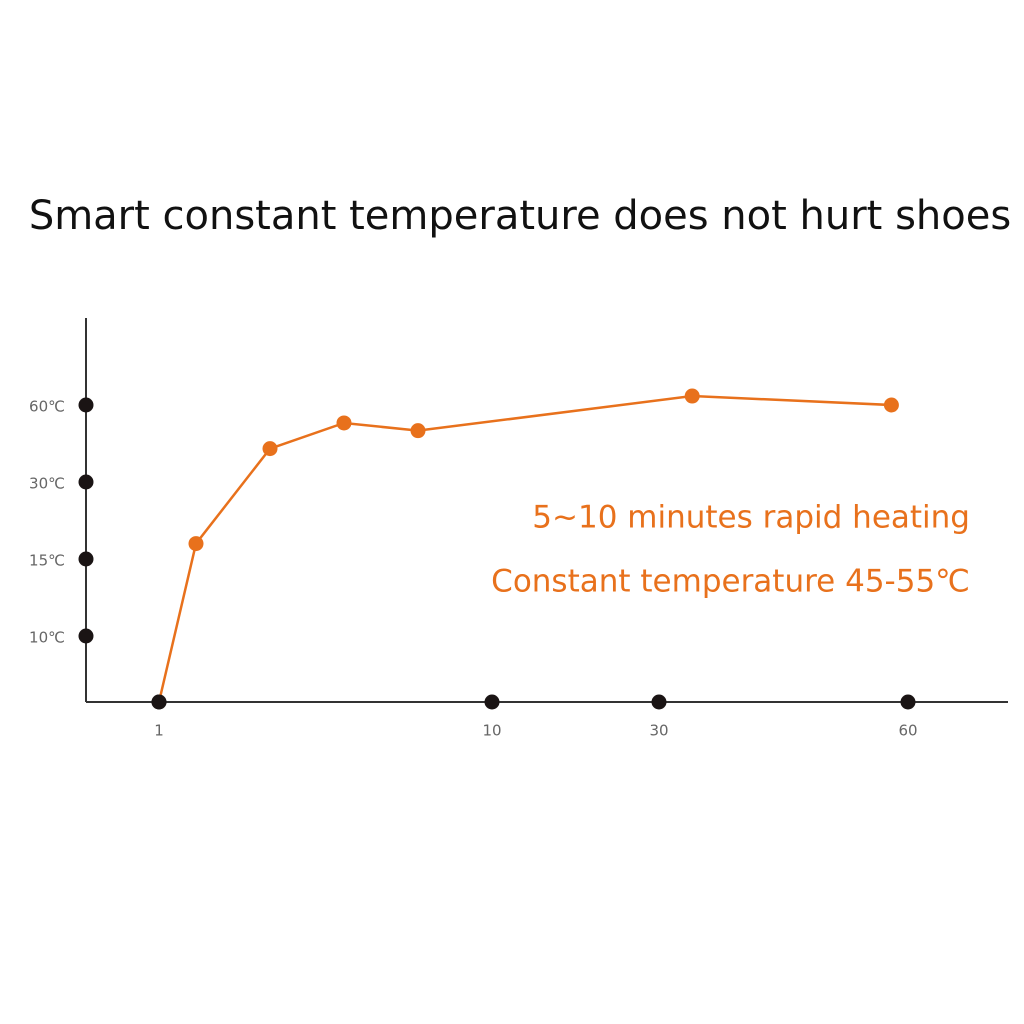 The height and width of the screenshot is (1024, 1024). What do you see at coordinates (47, 638) in the screenshot?
I see `y-tick-label: 10℃` at bounding box center [47, 638].